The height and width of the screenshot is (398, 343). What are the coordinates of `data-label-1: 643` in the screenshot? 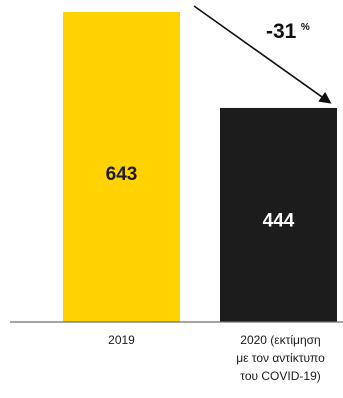 It's located at (122, 174).